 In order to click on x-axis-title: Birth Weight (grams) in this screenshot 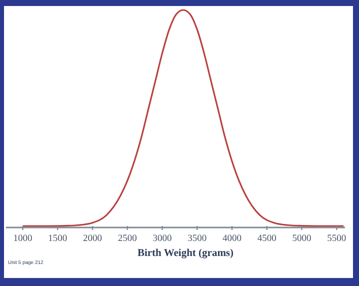, I will do `click(185, 253)`.